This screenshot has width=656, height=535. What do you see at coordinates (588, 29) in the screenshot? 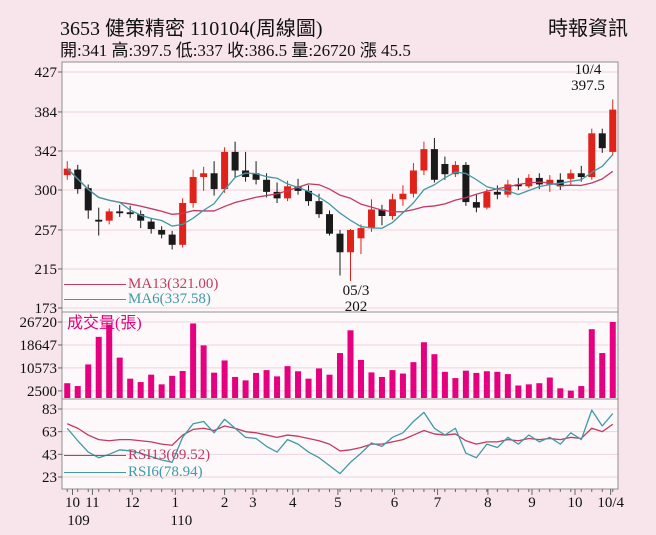
I see `data-source-label: 時報資訊` at bounding box center [588, 29].